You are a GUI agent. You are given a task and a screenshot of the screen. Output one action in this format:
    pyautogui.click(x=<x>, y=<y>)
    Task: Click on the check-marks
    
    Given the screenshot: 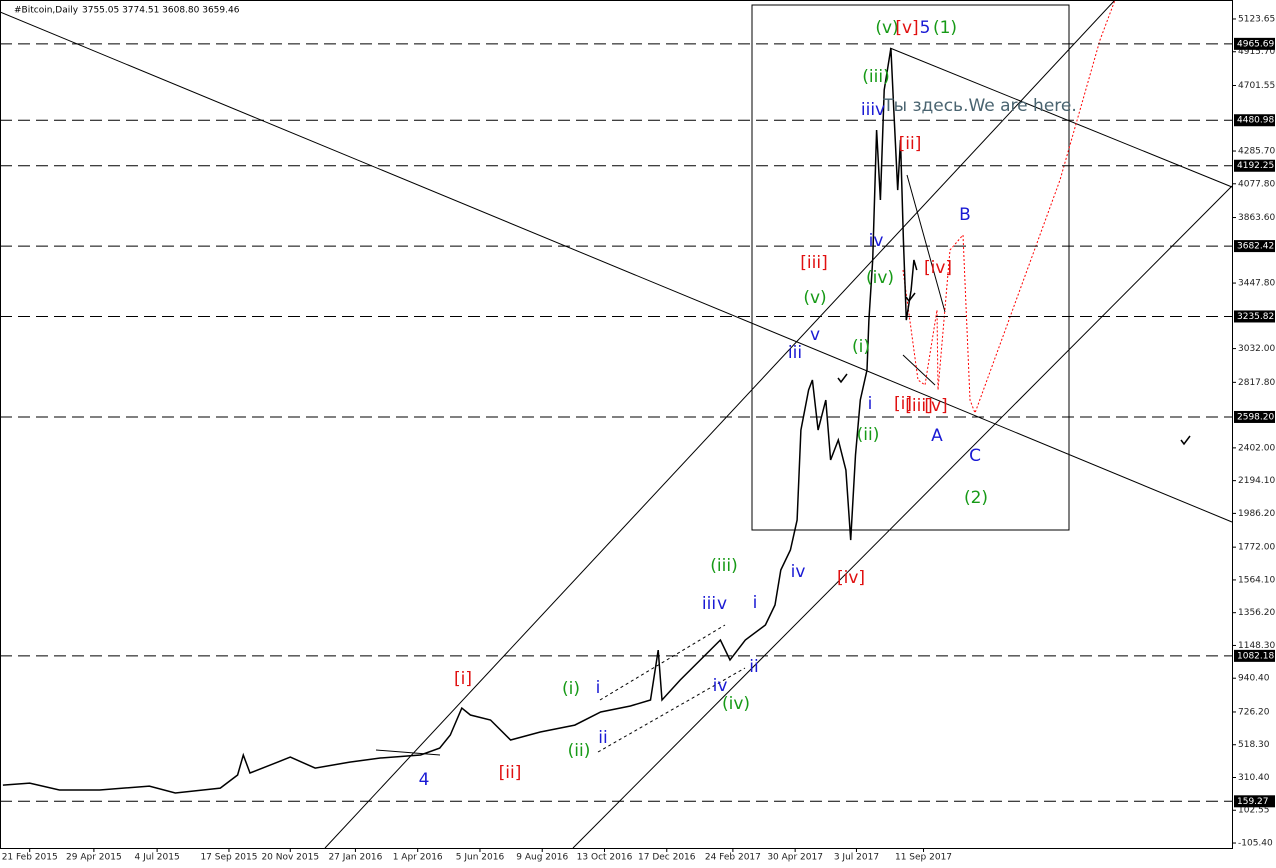 What is the action you would take?
    pyautogui.click(x=1014, y=369)
    